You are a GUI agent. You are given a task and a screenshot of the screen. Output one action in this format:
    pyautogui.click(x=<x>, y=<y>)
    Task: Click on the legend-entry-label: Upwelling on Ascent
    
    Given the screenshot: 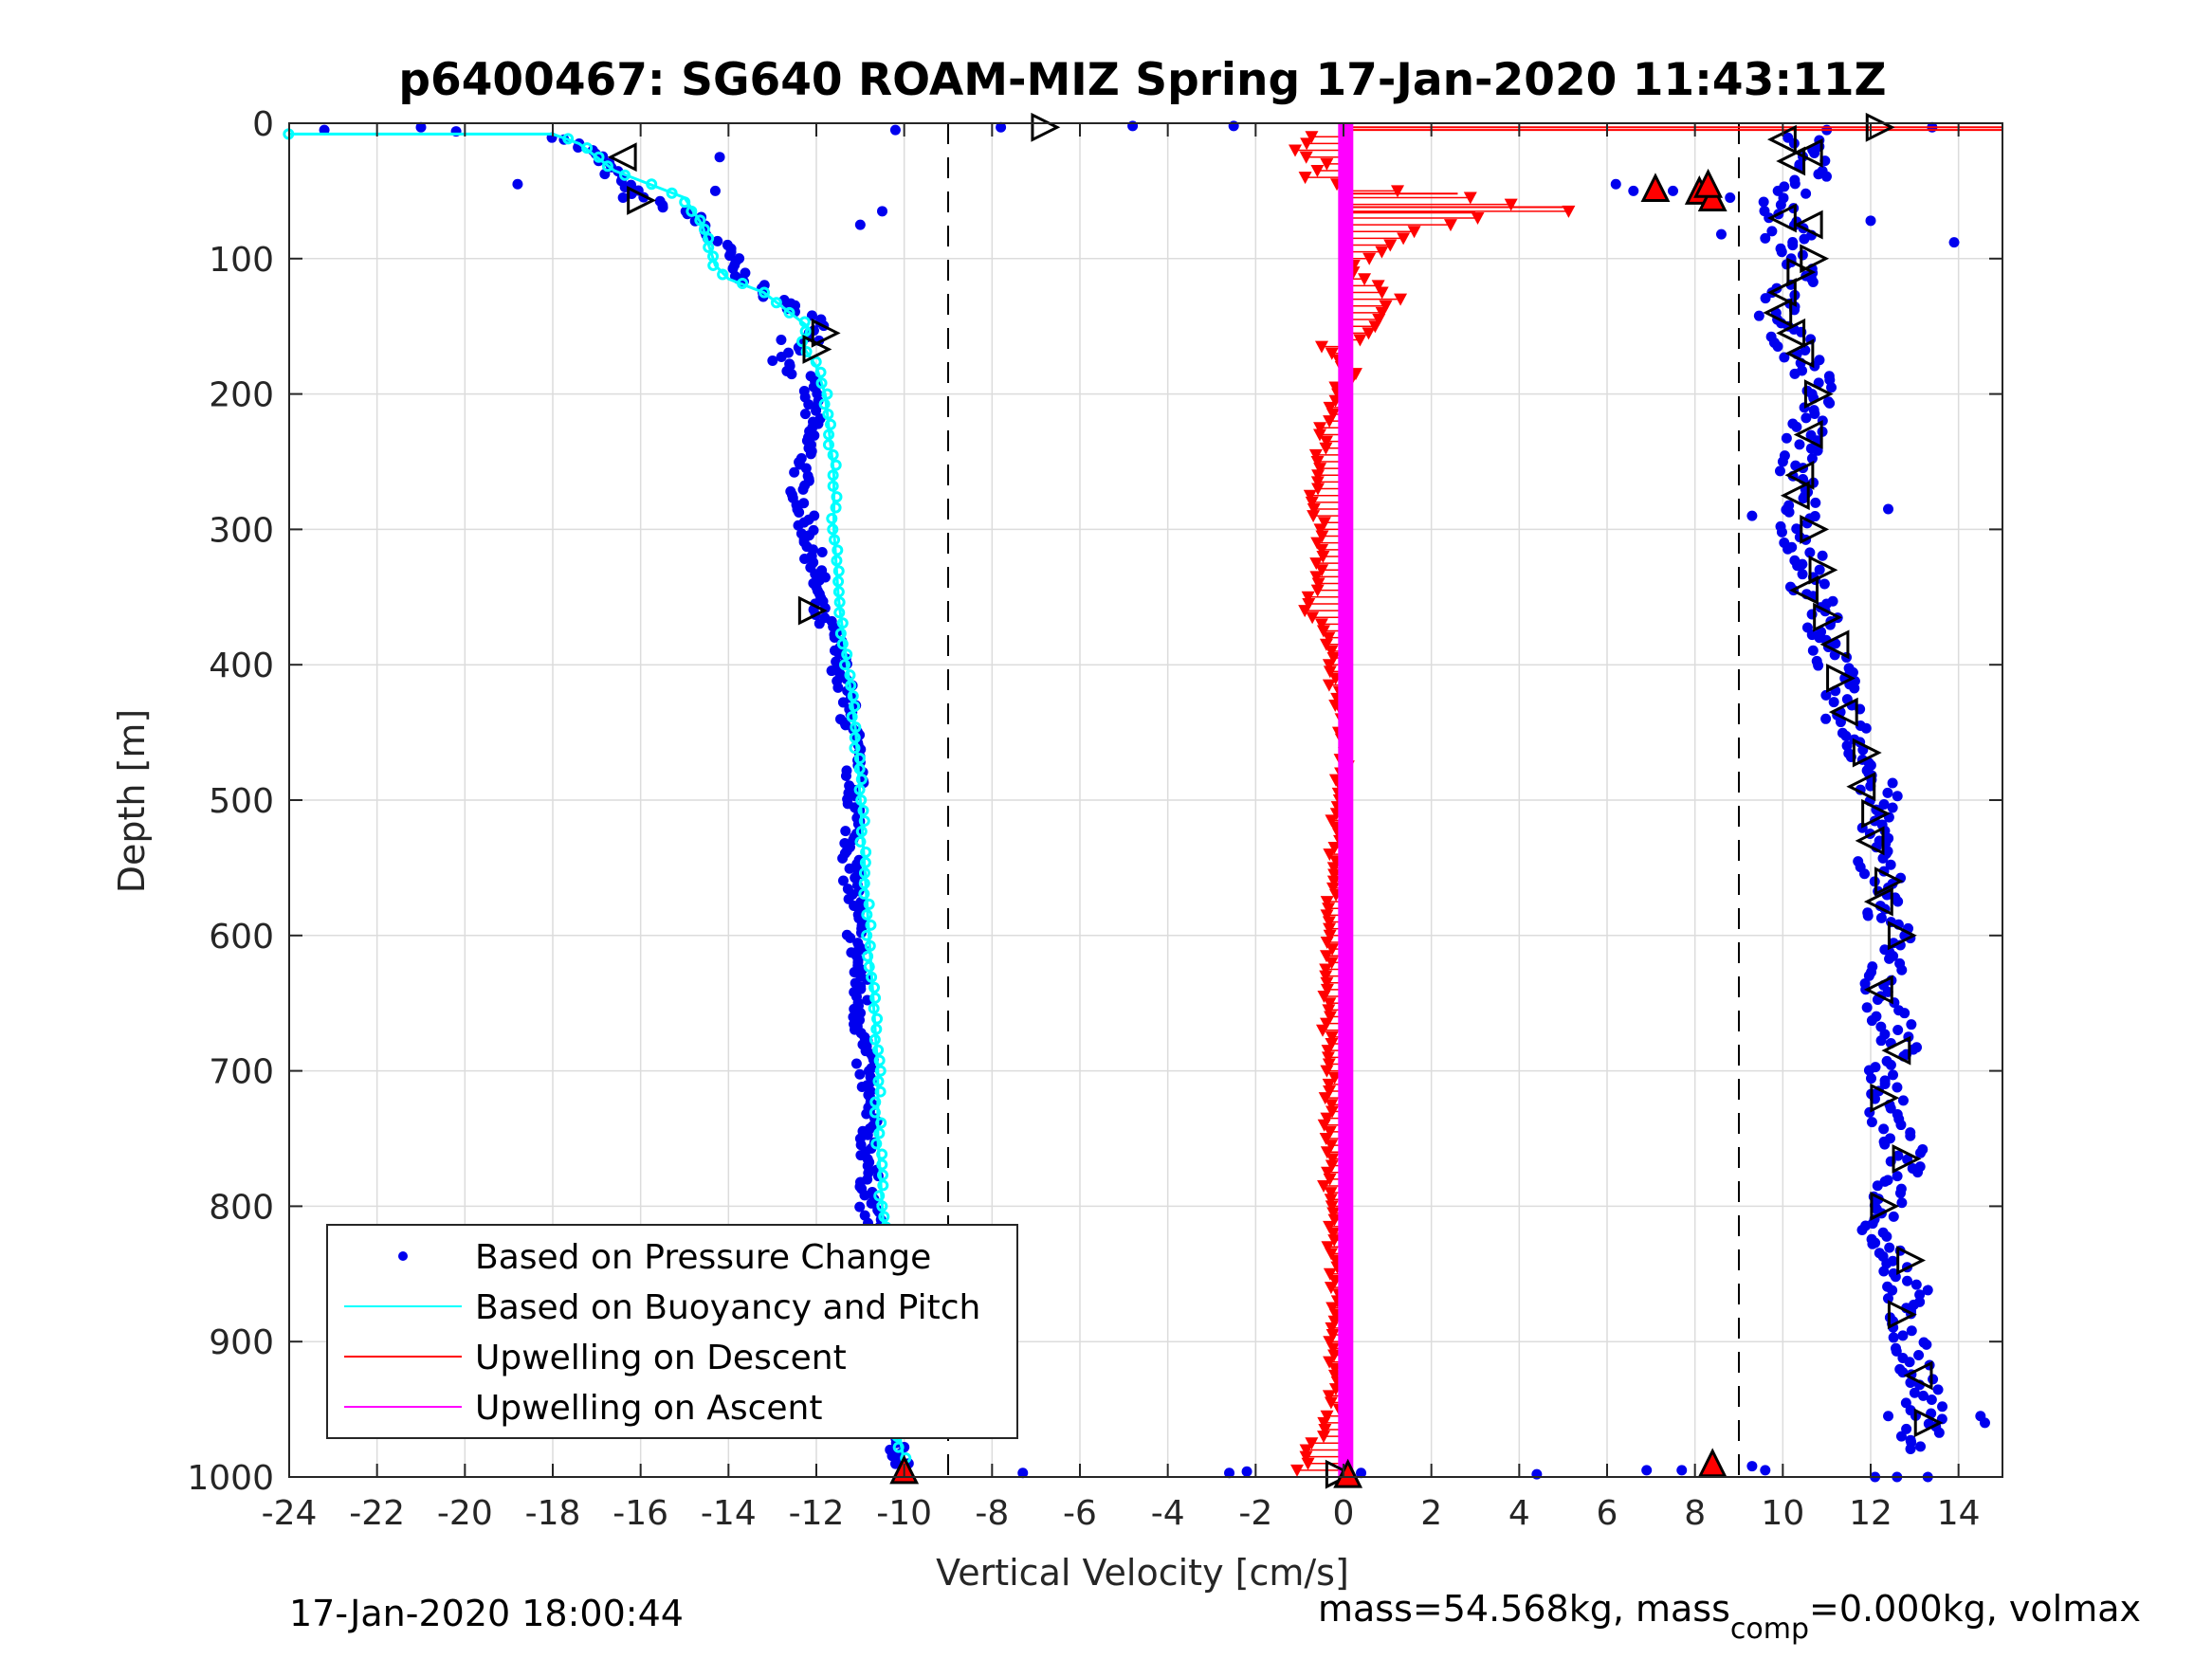 What is the action you would take?
    pyautogui.click(x=648, y=1408)
    